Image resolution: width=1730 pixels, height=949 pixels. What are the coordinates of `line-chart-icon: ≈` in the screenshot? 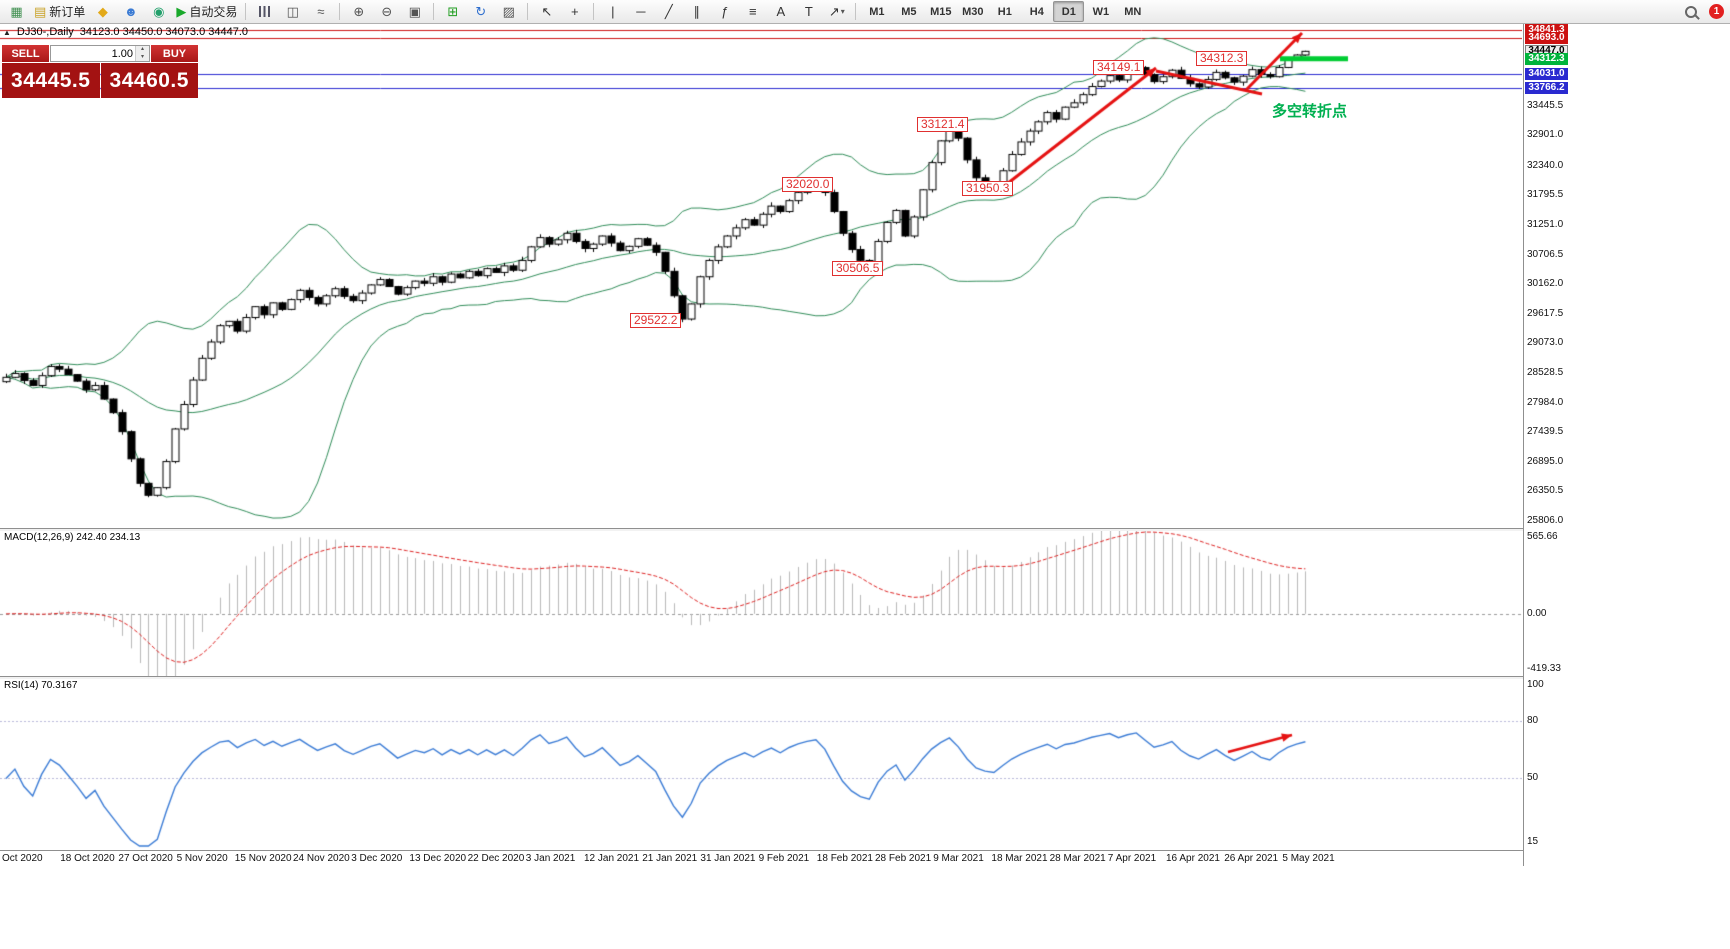 It's located at (321, 11).